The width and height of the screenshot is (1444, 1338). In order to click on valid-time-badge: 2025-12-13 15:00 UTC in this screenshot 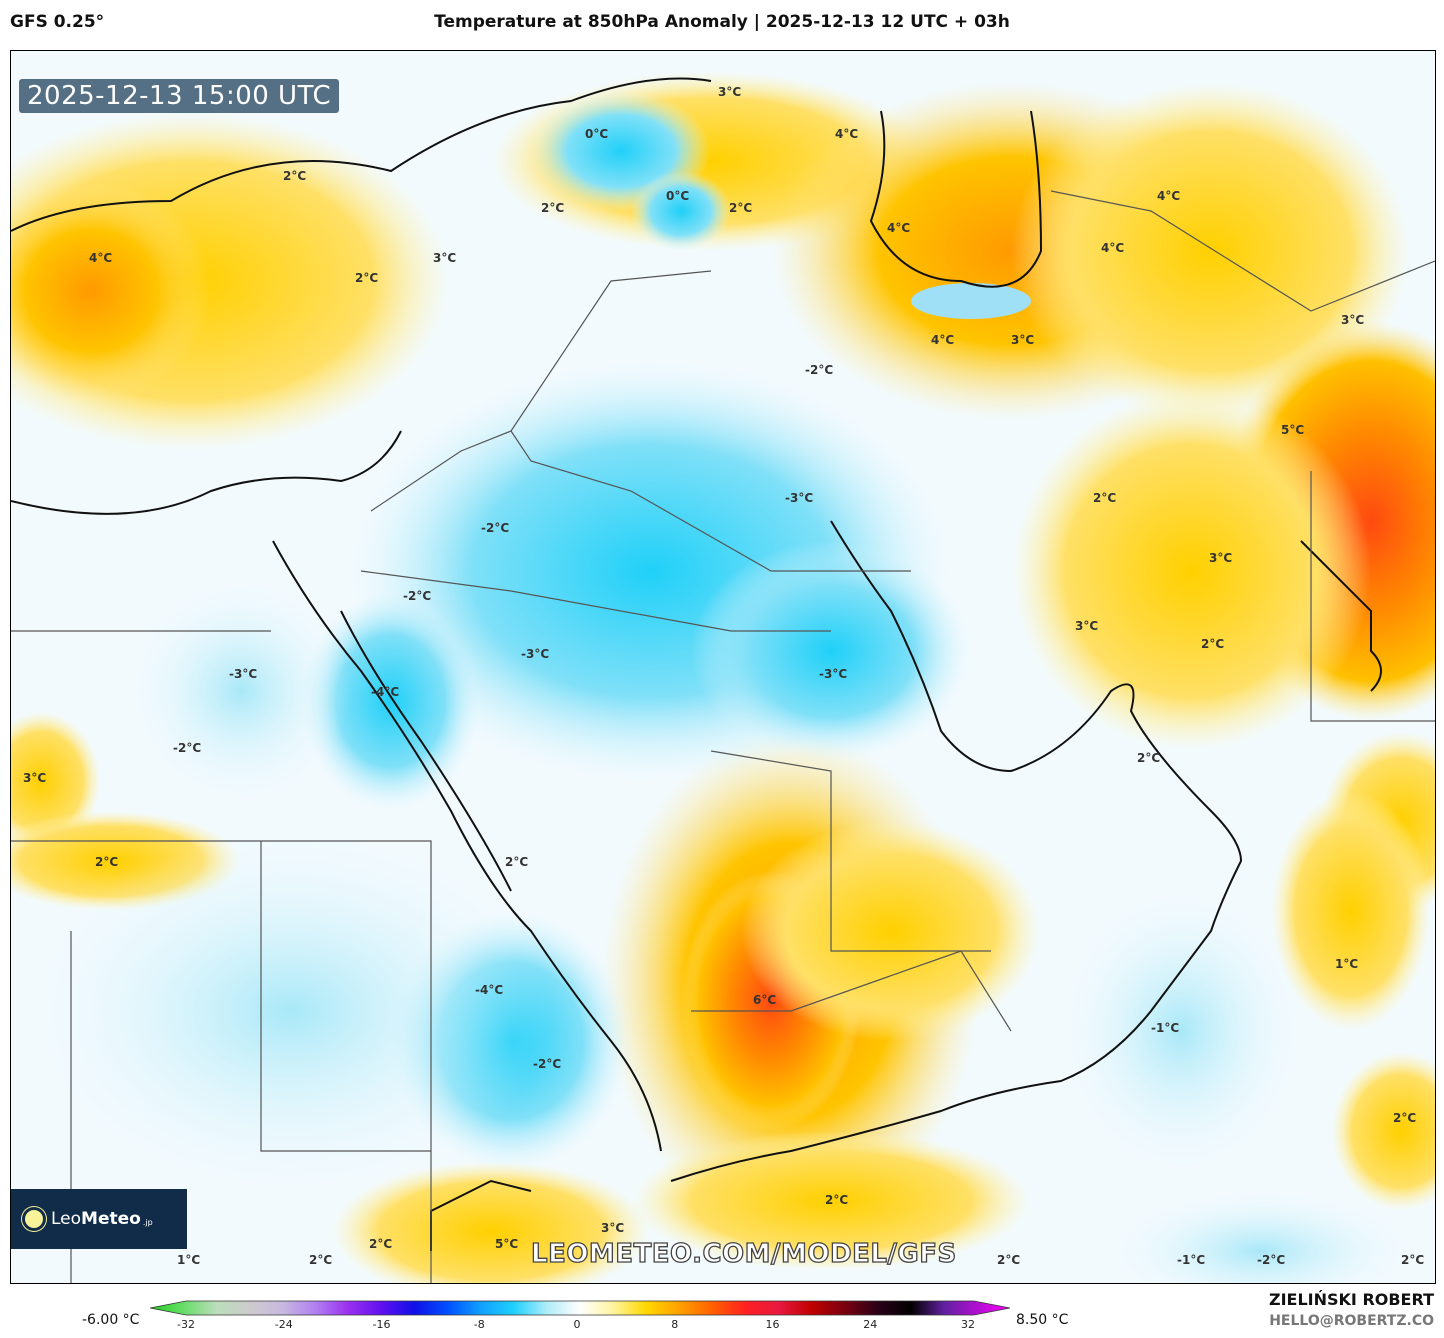, I will do `click(179, 96)`.